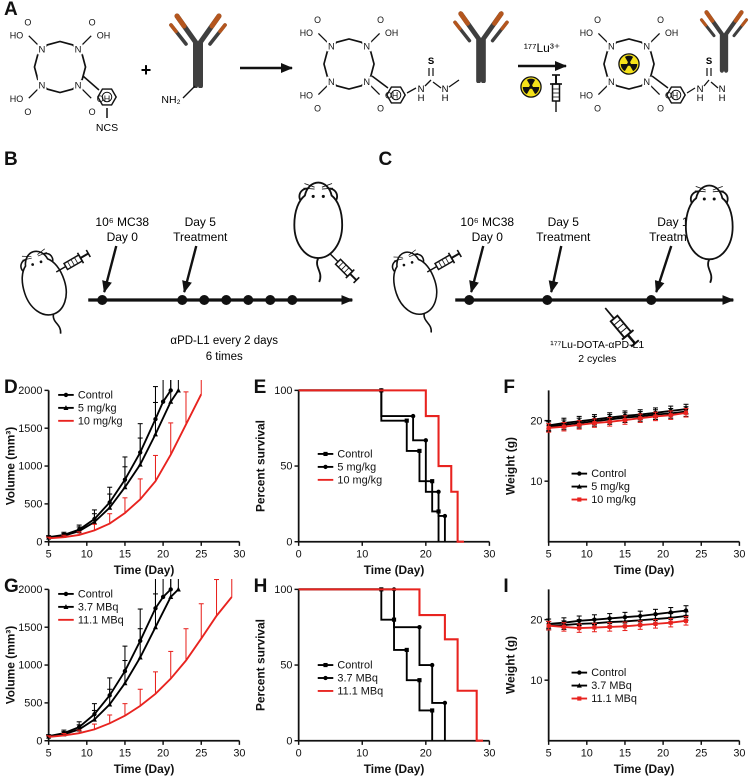 This screenshot has height=776, width=749. What do you see at coordinates (614, 699) in the screenshot?
I see `svg-text: 11.1 MBq` at bounding box center [614, 699].